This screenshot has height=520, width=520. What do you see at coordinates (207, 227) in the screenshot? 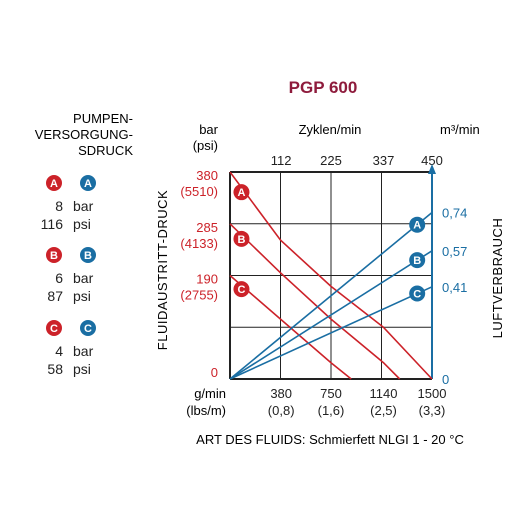
I see `left-axis-tick-label: 285` at bounding box center [207, 227].